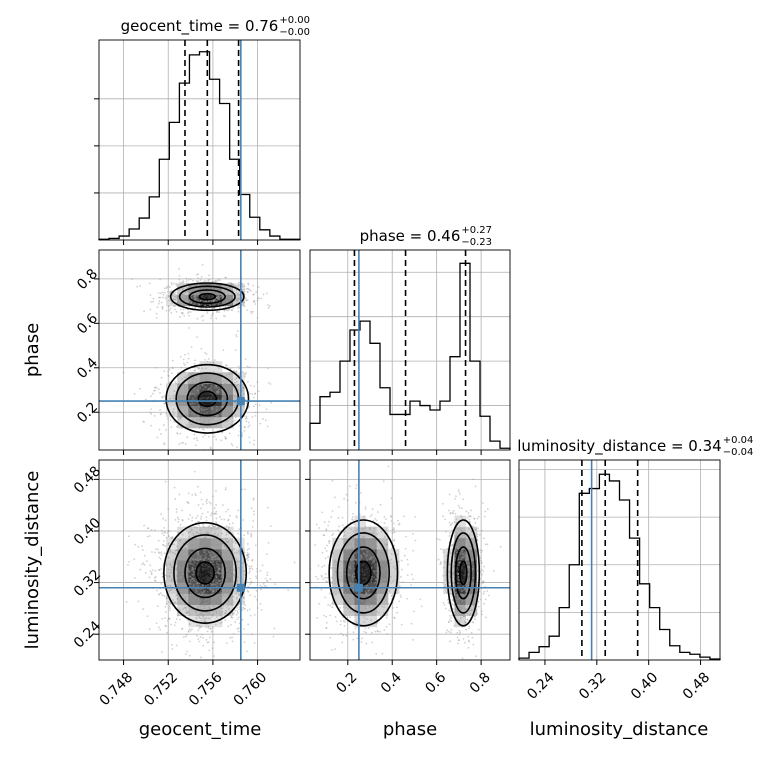  Describe the element at coordinates (205, 573) in the screenshot. I see `contour-level` at that location.